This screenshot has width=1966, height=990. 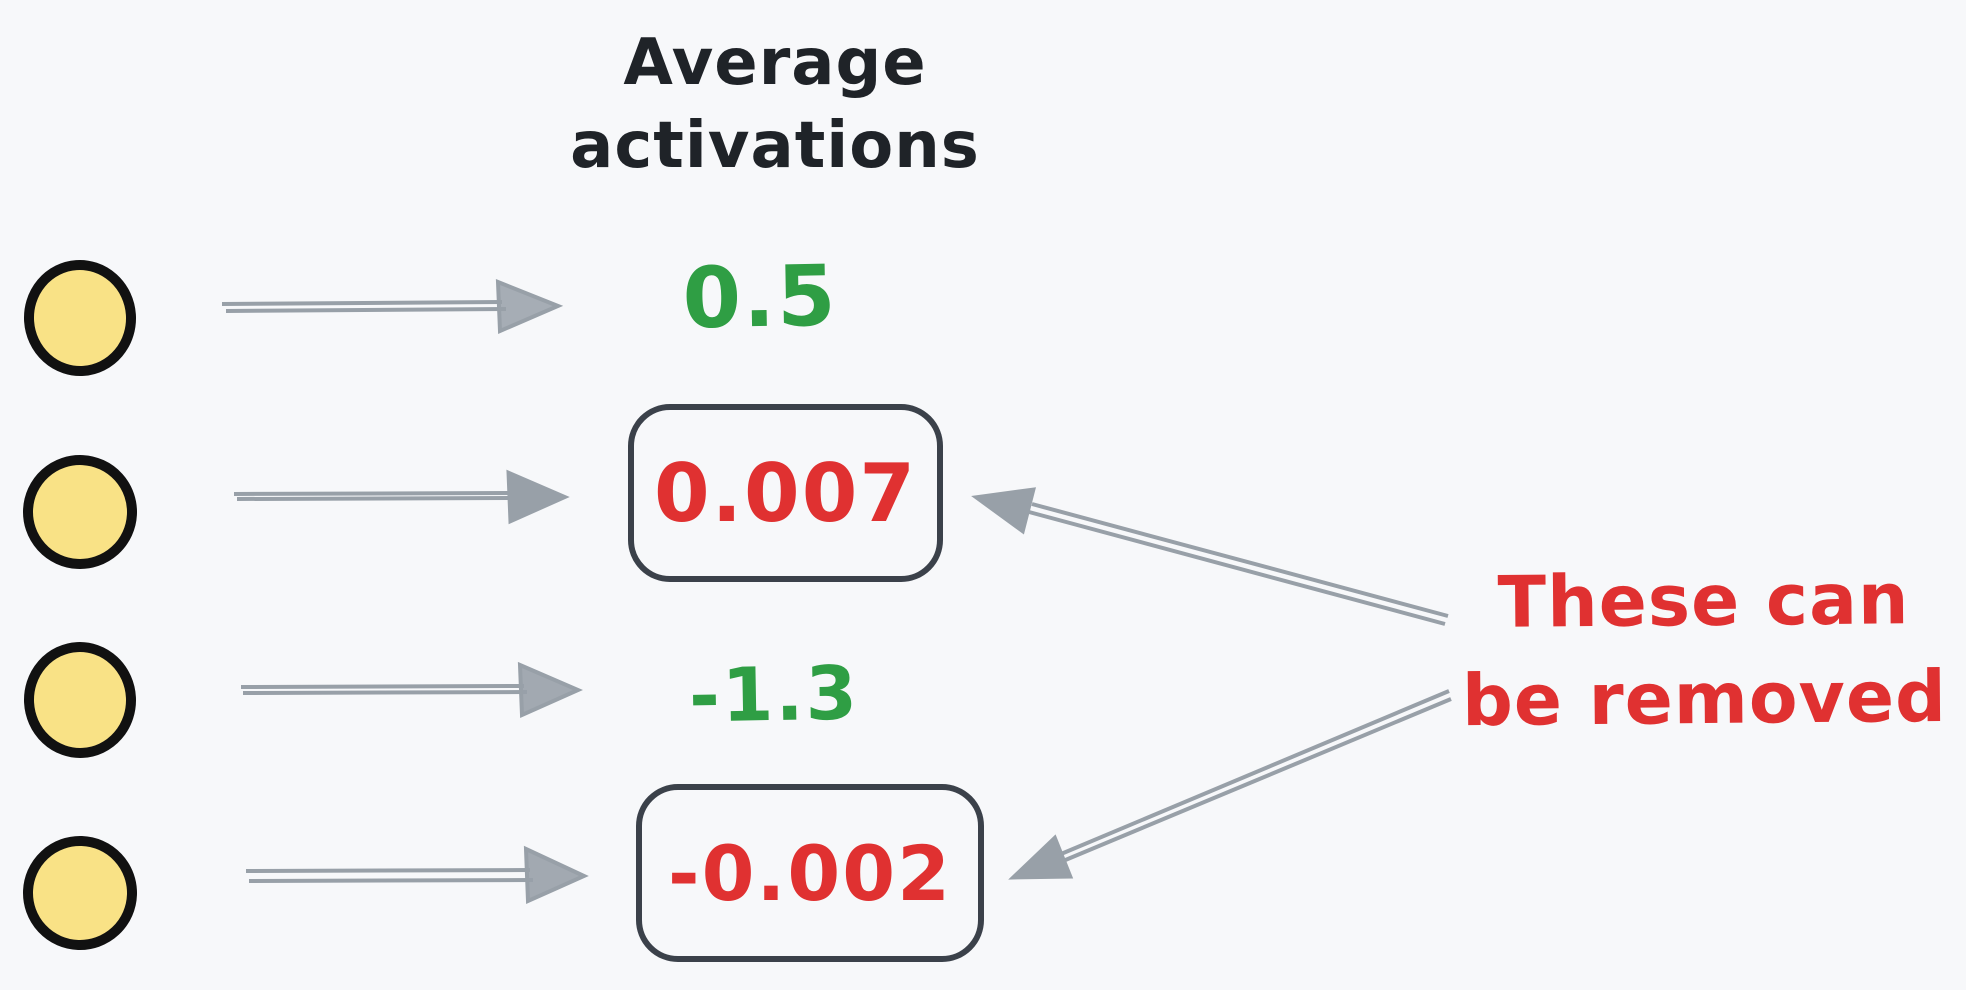 I want to click on activation-value-2: 0.007, so click(x=785, y=493).